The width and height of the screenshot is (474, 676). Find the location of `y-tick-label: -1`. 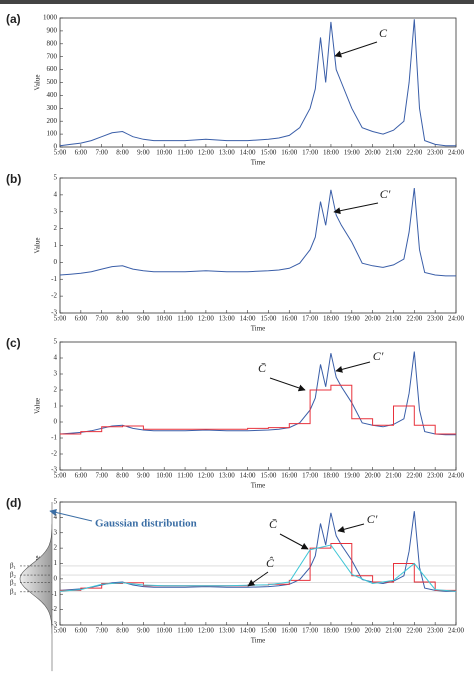

y-tick-label: -1 is located at coordinates (54, 594).